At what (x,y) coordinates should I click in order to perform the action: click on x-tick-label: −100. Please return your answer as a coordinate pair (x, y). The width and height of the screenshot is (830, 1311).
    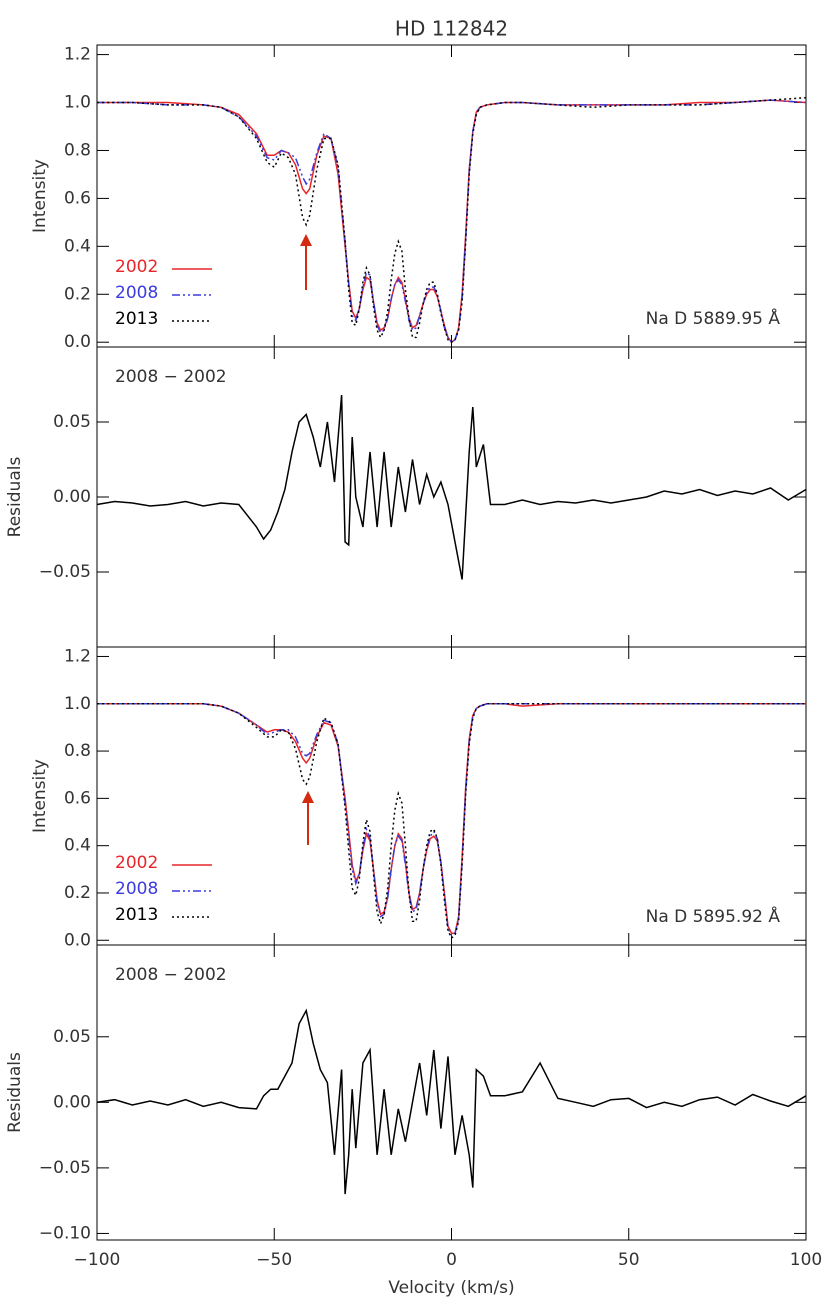
    Looking at the image, I should click on (97, 1260).